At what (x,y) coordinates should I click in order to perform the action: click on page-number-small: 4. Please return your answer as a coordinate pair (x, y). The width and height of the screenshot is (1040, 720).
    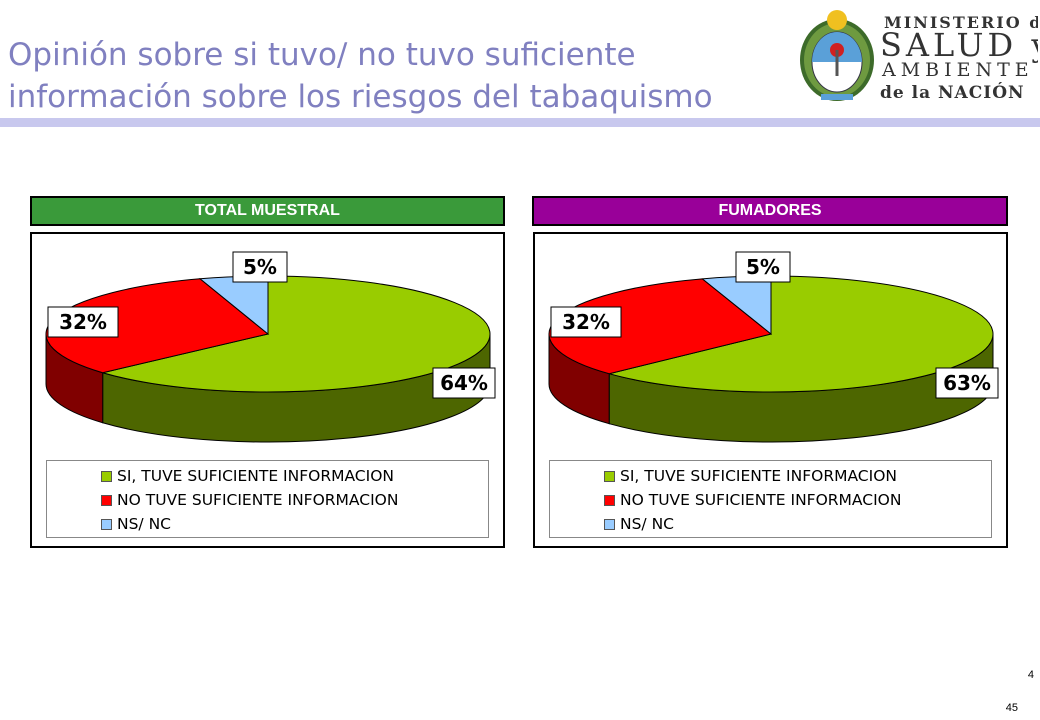
    Looking at the image, I should click on (1030, 675).